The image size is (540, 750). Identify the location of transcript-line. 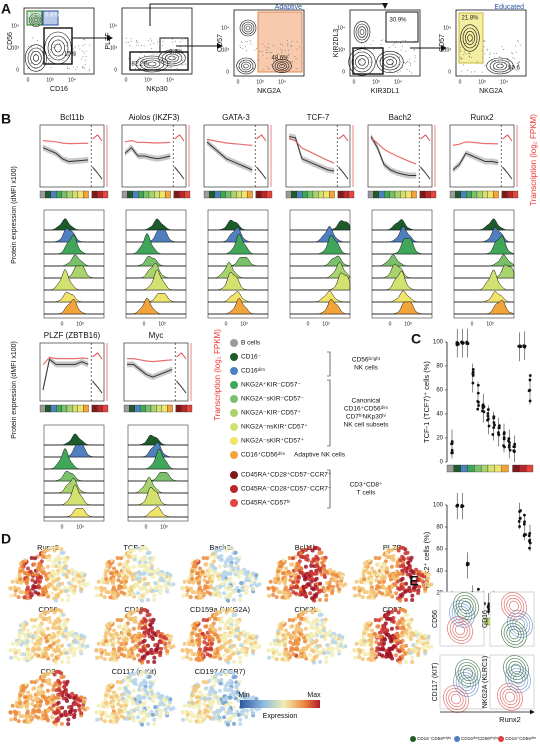
(393, 151).